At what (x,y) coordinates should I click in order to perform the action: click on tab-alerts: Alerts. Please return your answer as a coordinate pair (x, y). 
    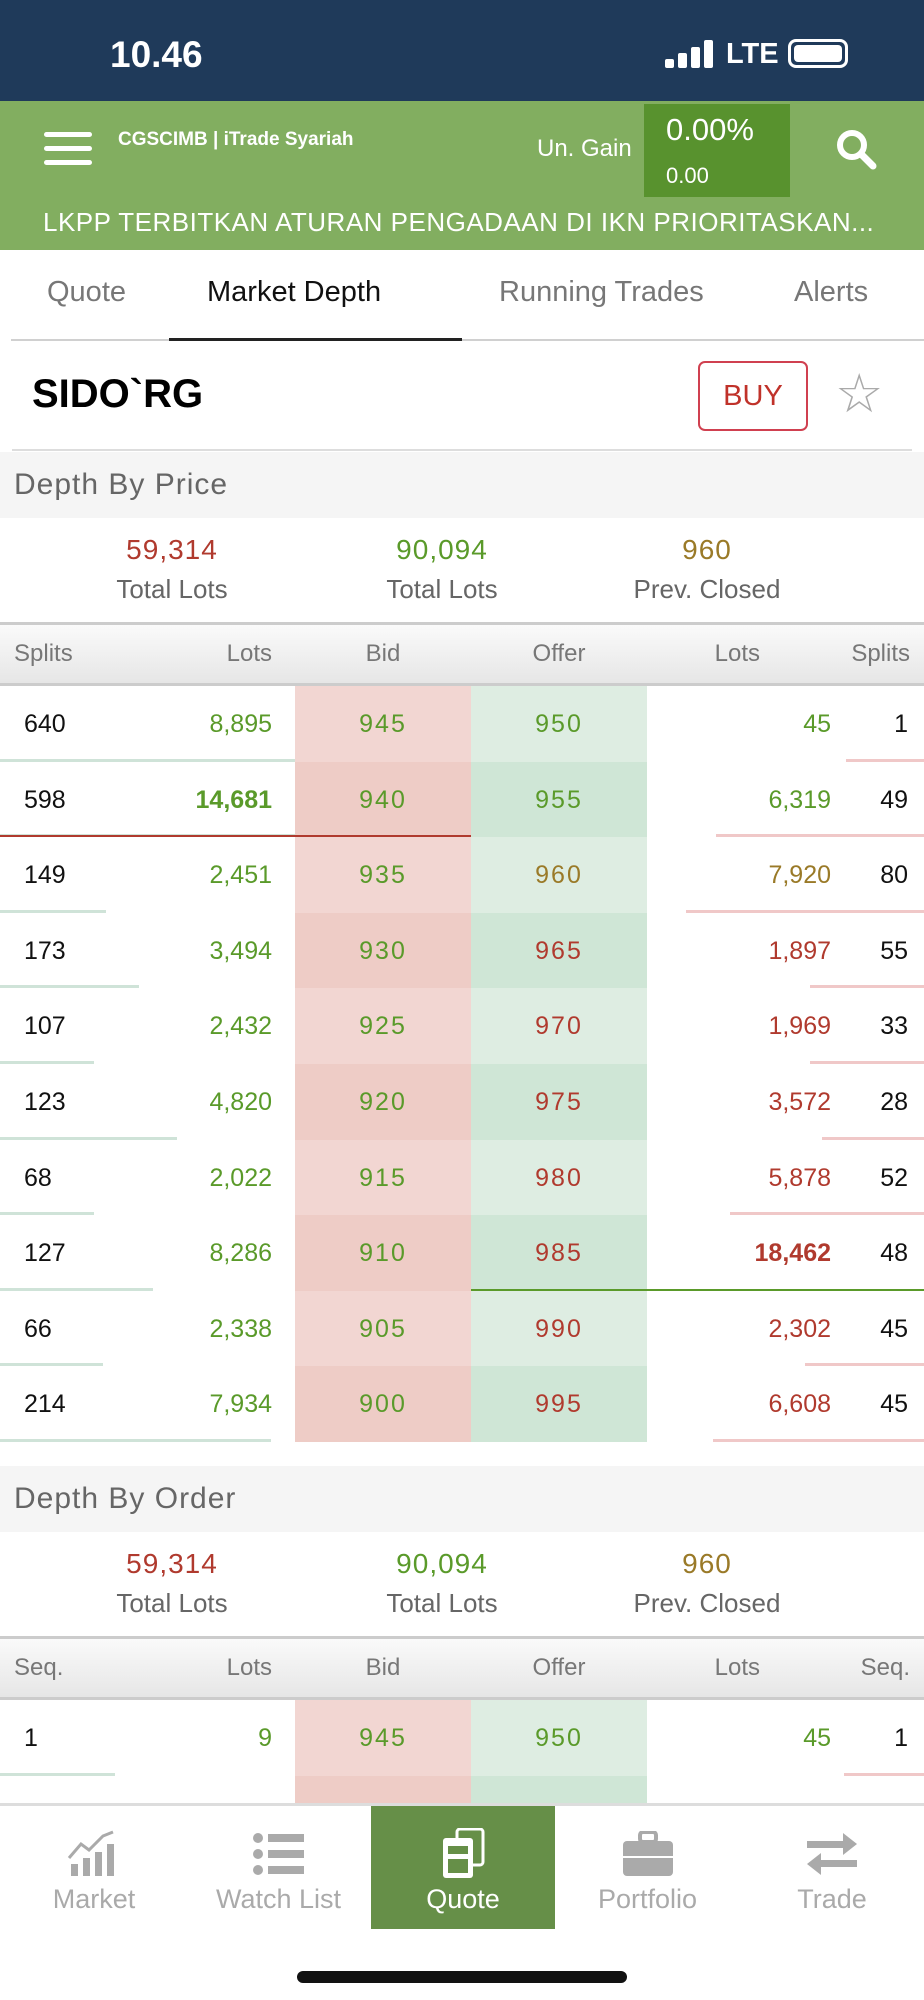
    Looking at the image, I should click on (831, 292).